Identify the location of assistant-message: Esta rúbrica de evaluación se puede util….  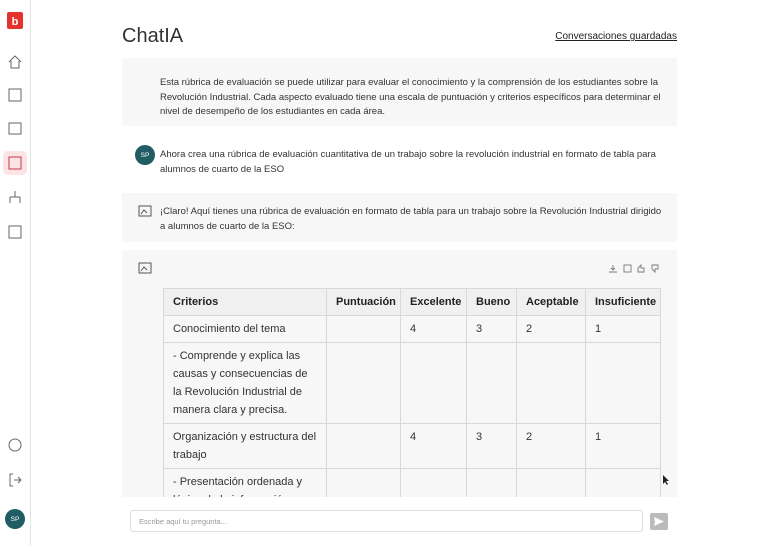
(399, 92).